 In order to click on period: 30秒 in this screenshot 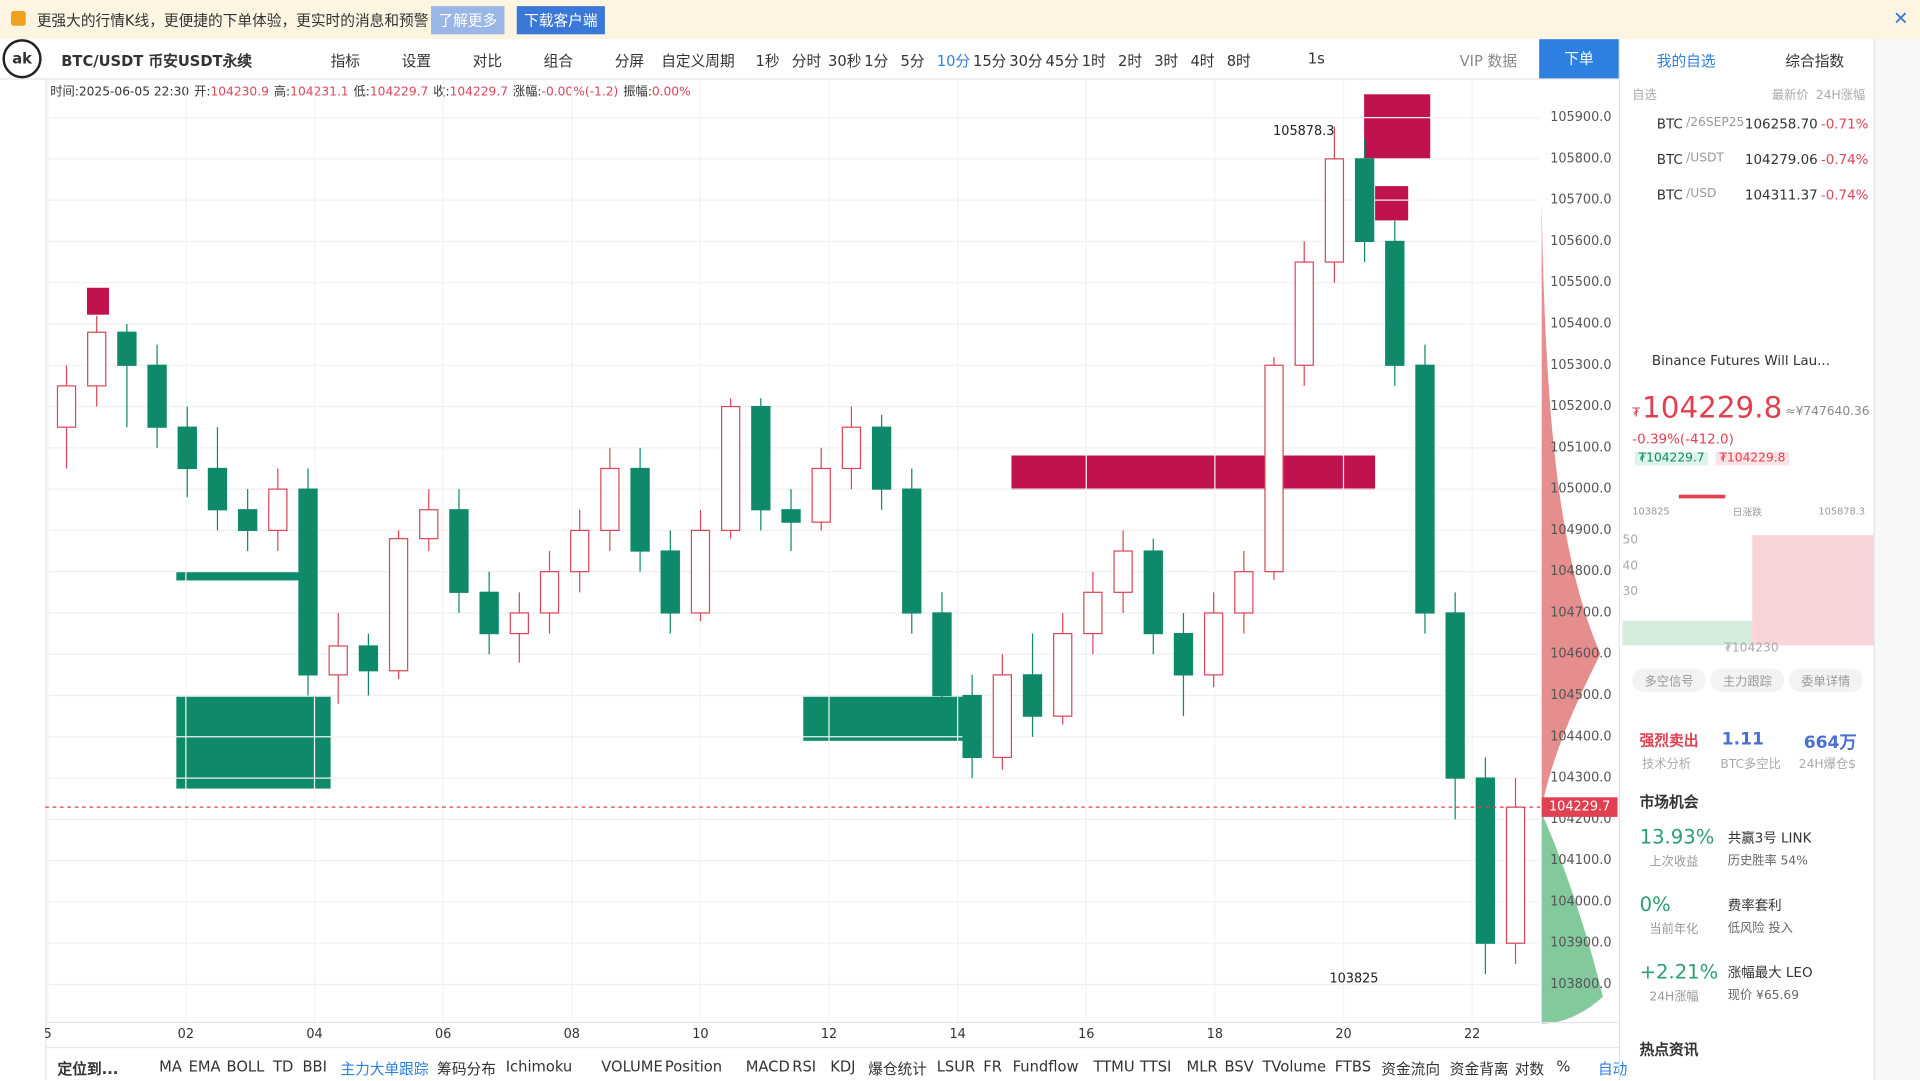, I will do `click(844, 61)`.